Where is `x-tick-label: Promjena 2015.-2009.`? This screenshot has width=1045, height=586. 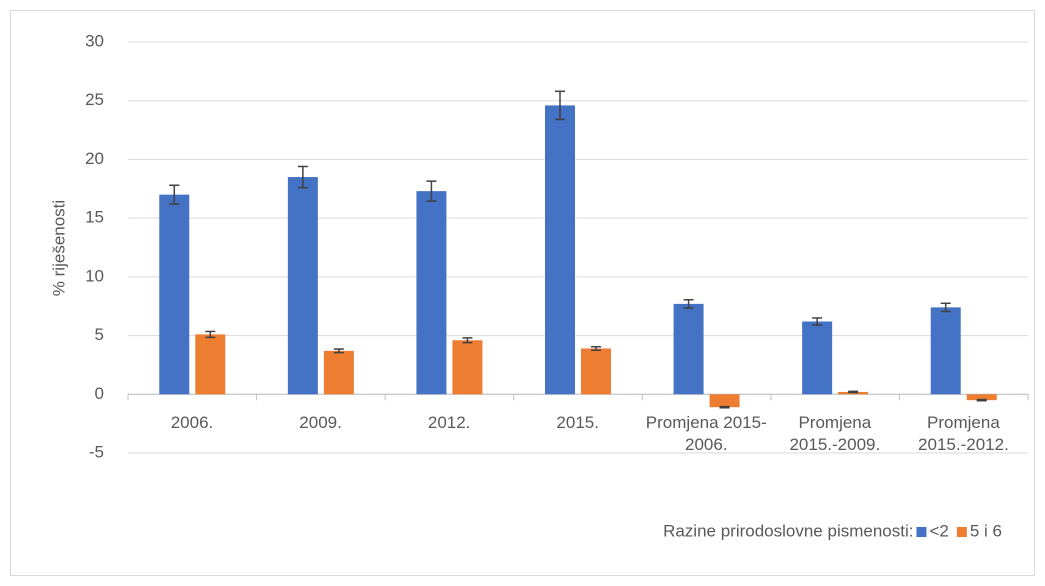
x-tick-label: Promjena 2015.-2009. is located at coordinates (835, 434).